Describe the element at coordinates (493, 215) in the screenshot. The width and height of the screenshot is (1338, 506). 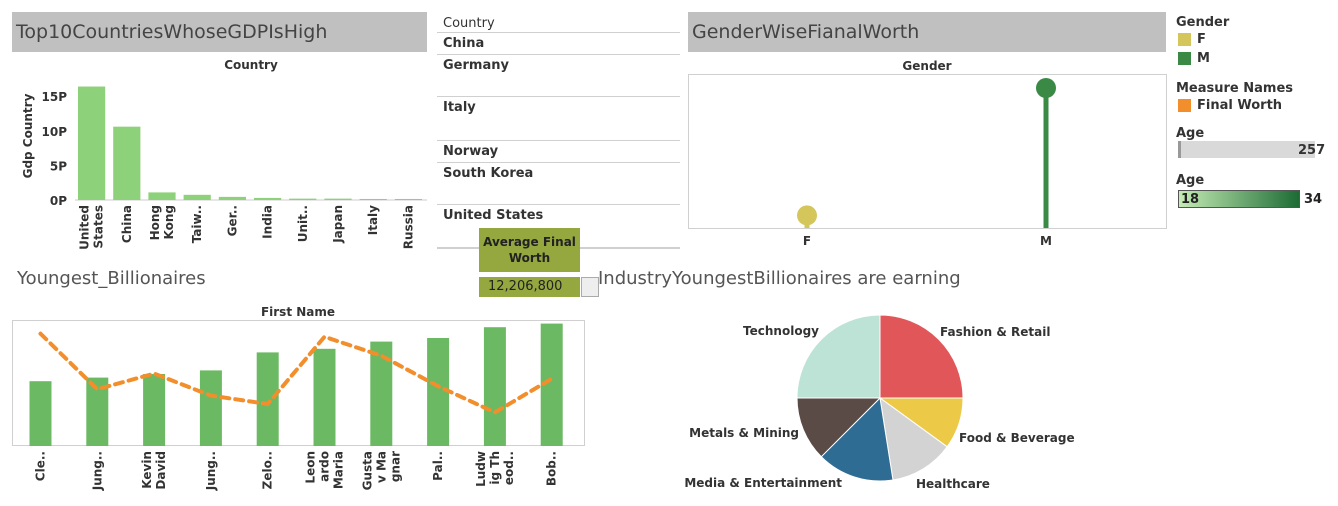
I see `country-row-label: United States` at that location.